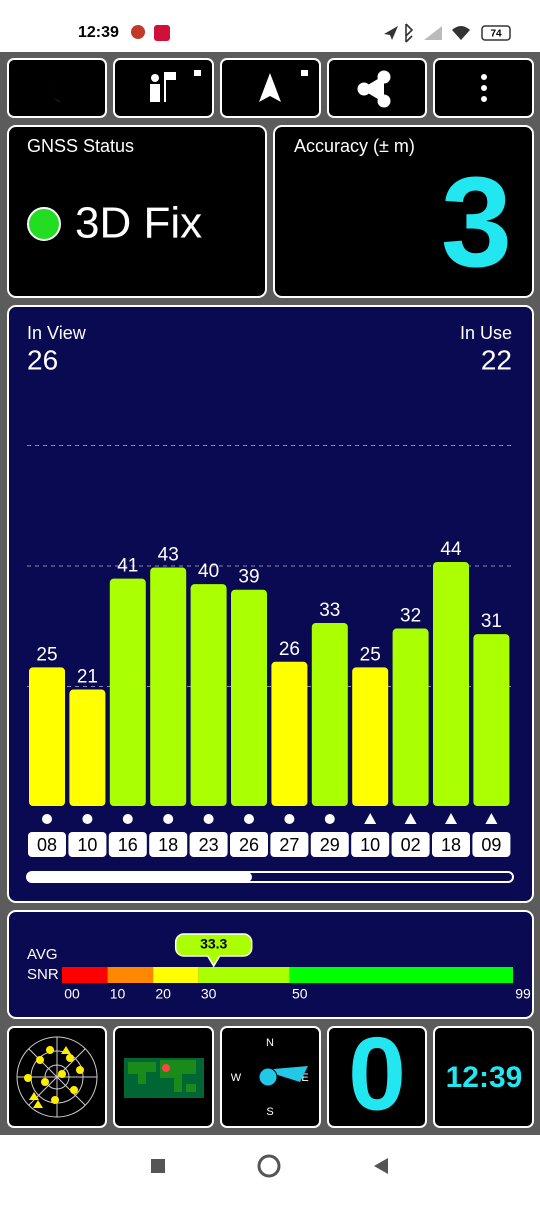 The width and height of the screenshot is (540, 1205). I want to click on world-map, so click(164, 1078).